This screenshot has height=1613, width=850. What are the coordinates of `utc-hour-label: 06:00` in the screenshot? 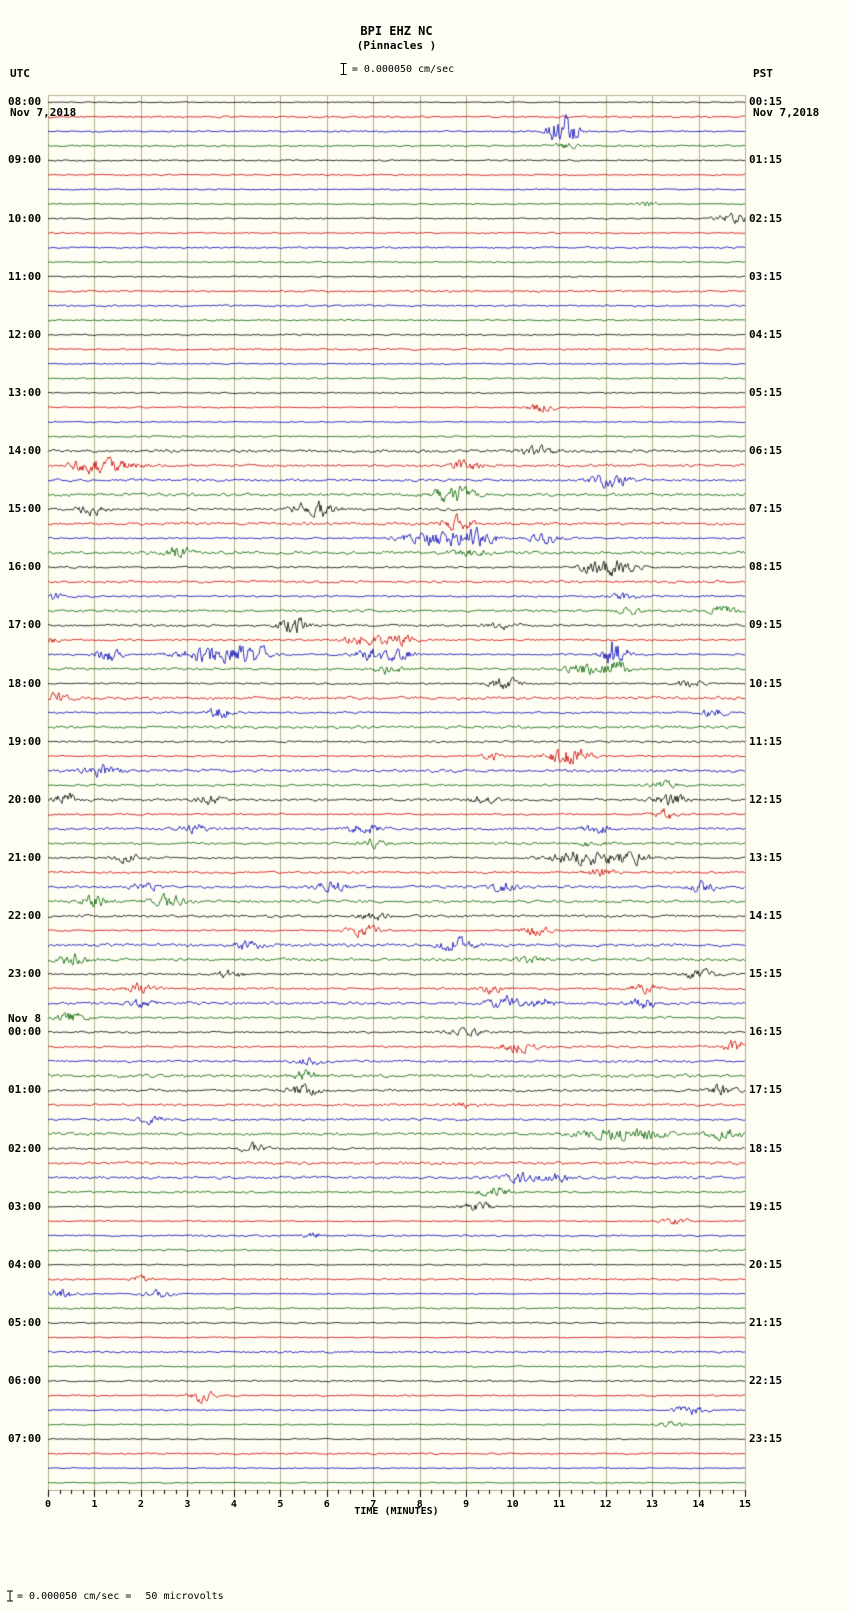 It's located at (25, 1381).